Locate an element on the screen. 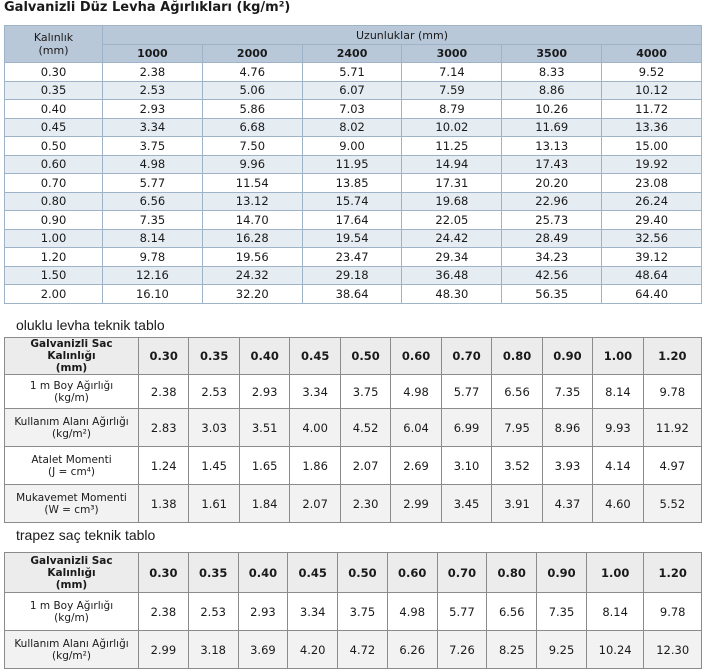 This screenshot has width=702, height=670. table-row: 1.50 12.16 24.32 29.18 36.48 42.56 48.64 is located at coordinates (353, 275).